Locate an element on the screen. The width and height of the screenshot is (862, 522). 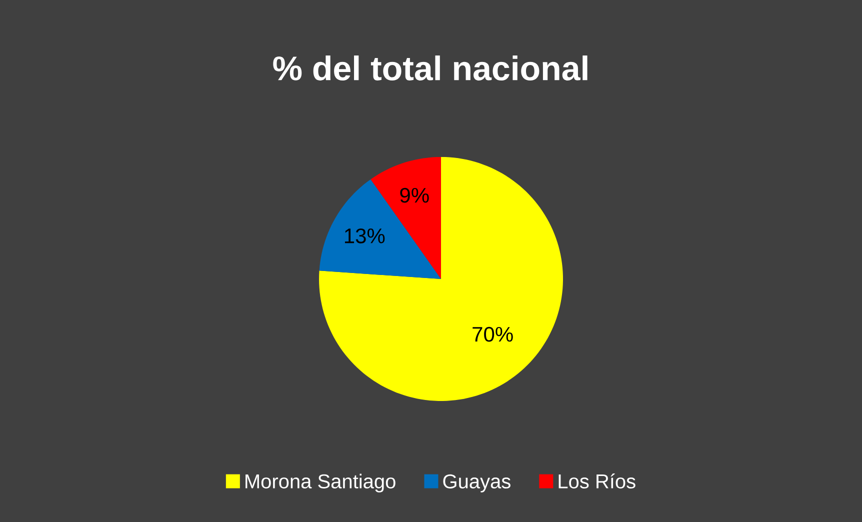
legend-label: Morona Santiago is located at coordinates (321, 483).